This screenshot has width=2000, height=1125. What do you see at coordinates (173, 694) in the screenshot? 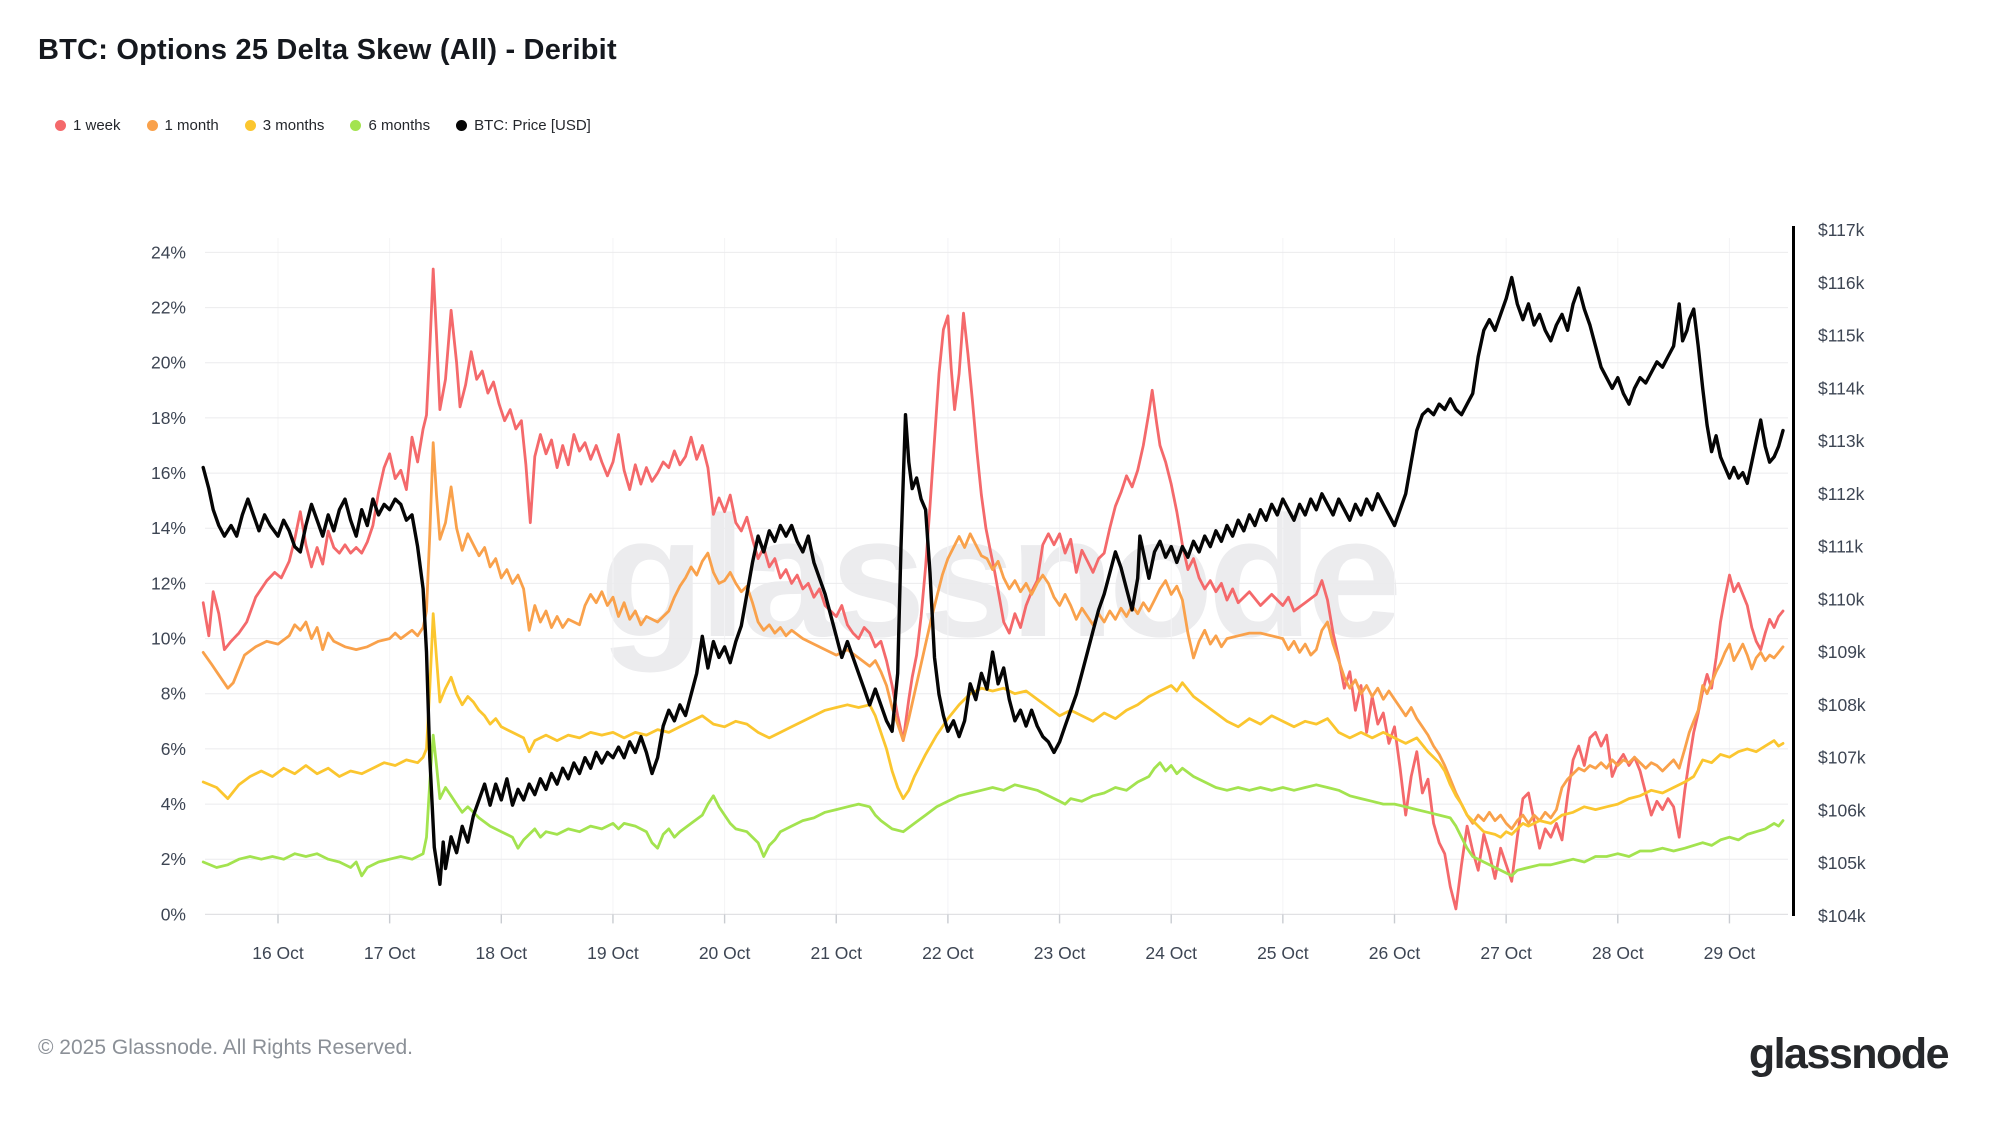
I see `y-left-label-8pct: 8%` at bounding box center [173, 694].